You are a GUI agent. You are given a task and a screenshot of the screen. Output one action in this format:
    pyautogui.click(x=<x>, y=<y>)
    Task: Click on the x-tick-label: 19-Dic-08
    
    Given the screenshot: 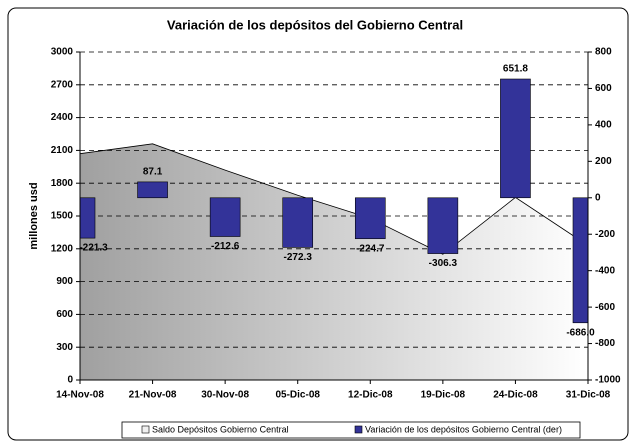 What is the action you would take?
    pyautogui.click(x=443, y=395)
    